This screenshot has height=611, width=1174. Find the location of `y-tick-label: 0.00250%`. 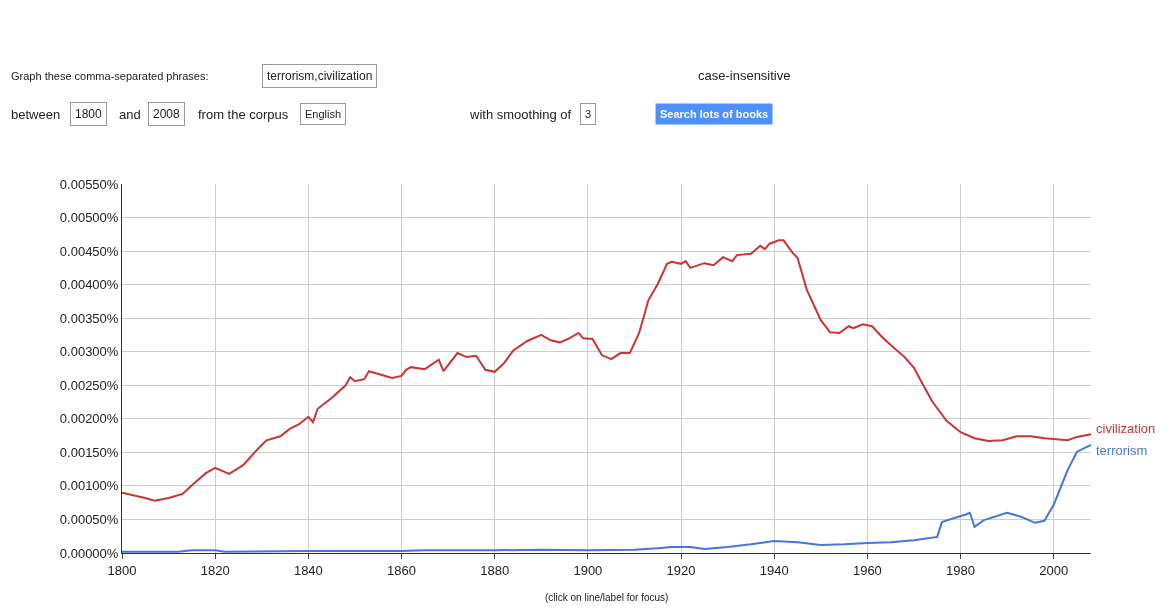

y-tick-label: 0.00250% is located at coordinates (89, 385).